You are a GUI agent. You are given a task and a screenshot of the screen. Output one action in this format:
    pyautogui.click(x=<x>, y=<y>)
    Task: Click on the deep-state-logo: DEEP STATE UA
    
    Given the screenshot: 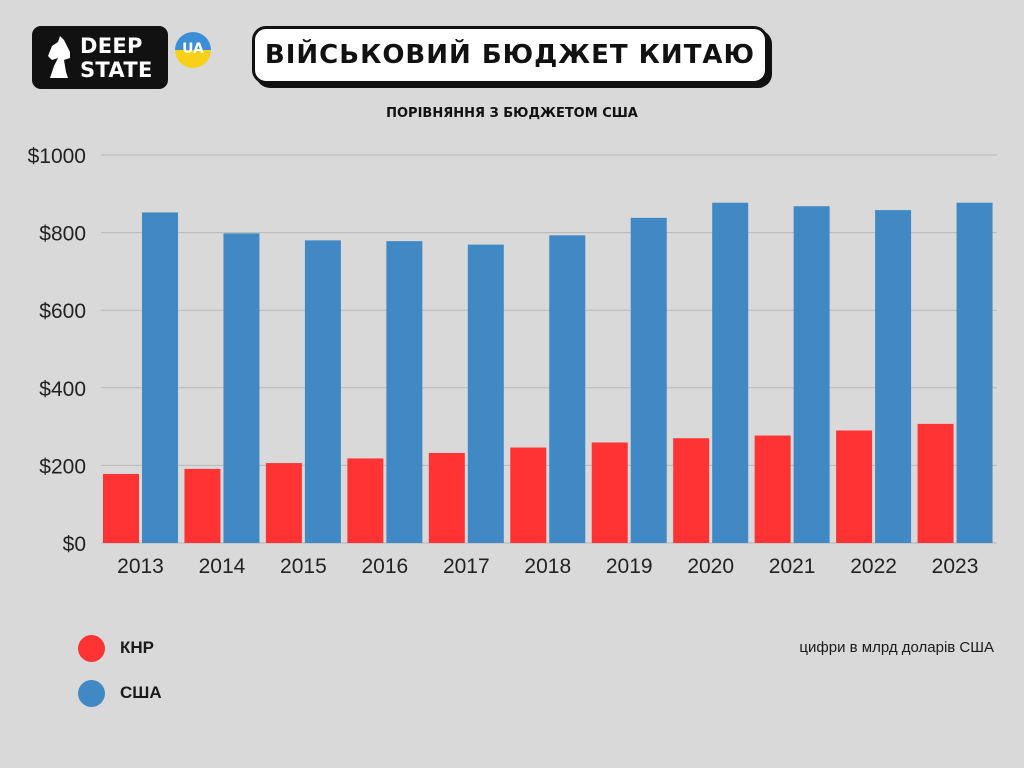 What is the action you would take?
    pyautogui.click(x=121, y=57)
    